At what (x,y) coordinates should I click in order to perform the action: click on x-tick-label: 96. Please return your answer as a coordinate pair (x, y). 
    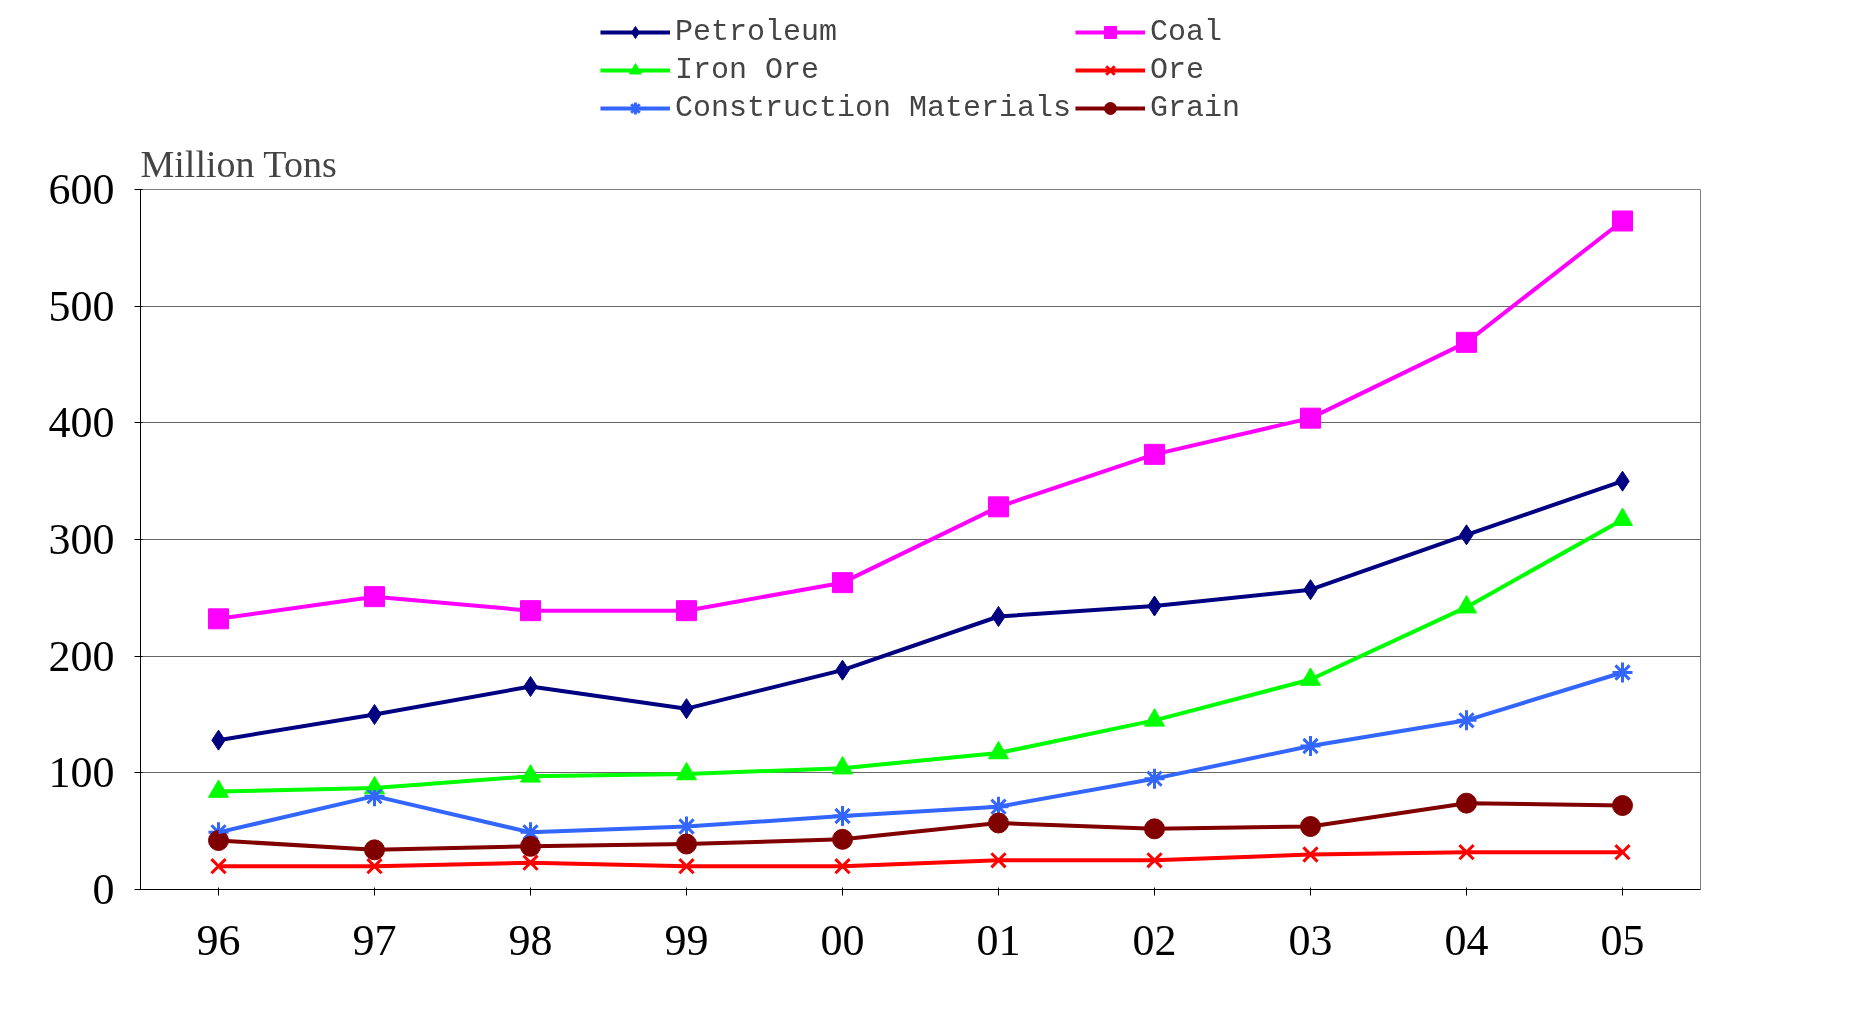
    Looking at the image, I should click on (218, 940).